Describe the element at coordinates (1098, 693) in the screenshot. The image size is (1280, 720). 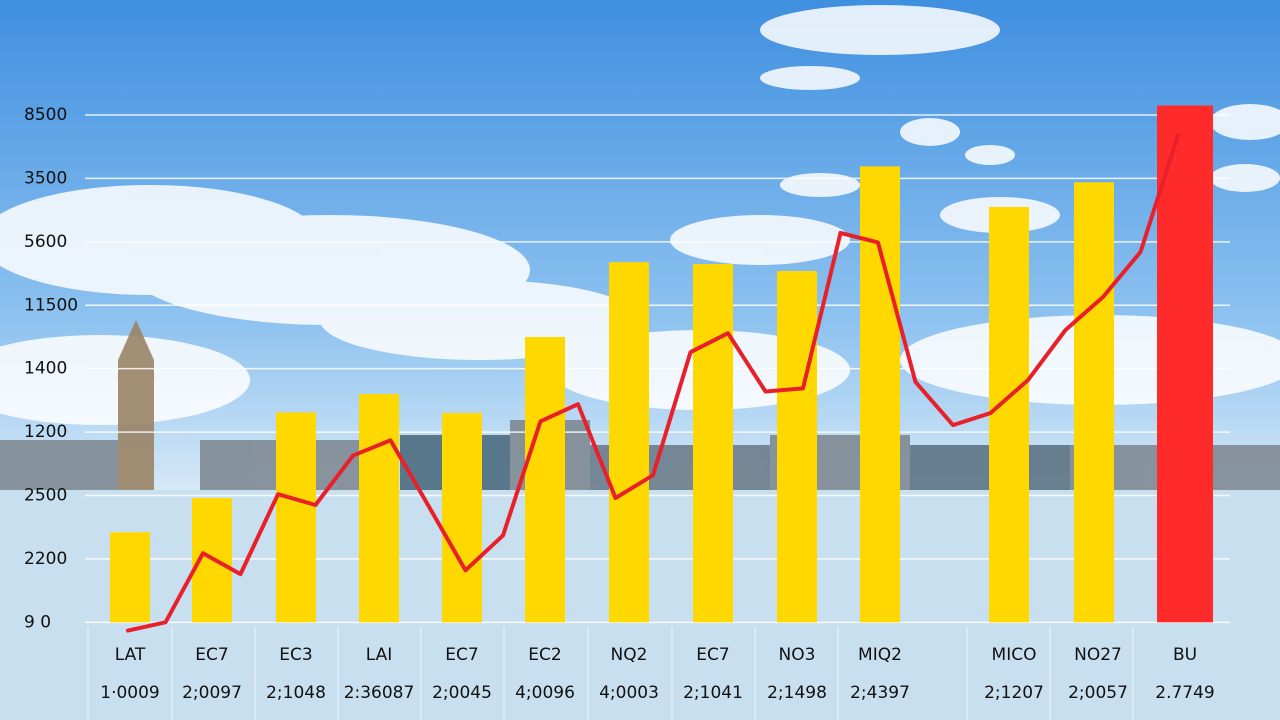
I see `x-sublabel: 2;0057` at that location.